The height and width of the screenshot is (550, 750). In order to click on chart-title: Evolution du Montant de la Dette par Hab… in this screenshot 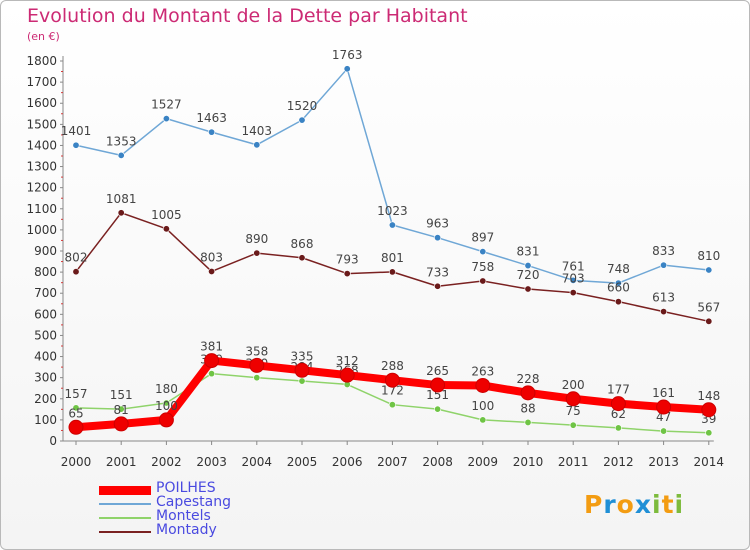, I will do `click(247, 16)`.